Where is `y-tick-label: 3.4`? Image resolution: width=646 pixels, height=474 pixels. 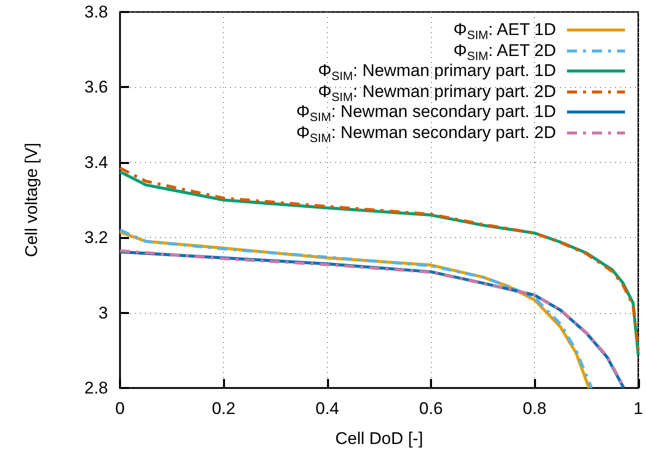
y-tick-label: 3.4 is located at coordinates (96, 162).